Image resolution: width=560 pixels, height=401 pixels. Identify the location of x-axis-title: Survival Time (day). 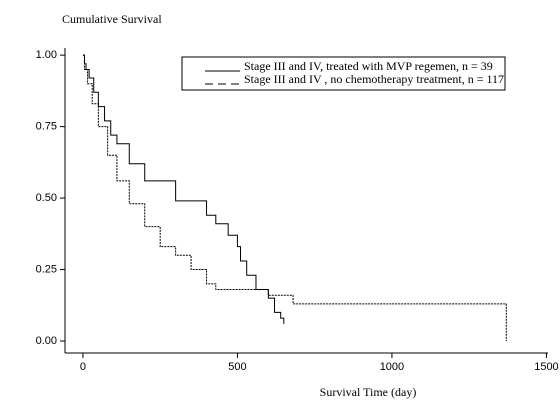
(368, 392).